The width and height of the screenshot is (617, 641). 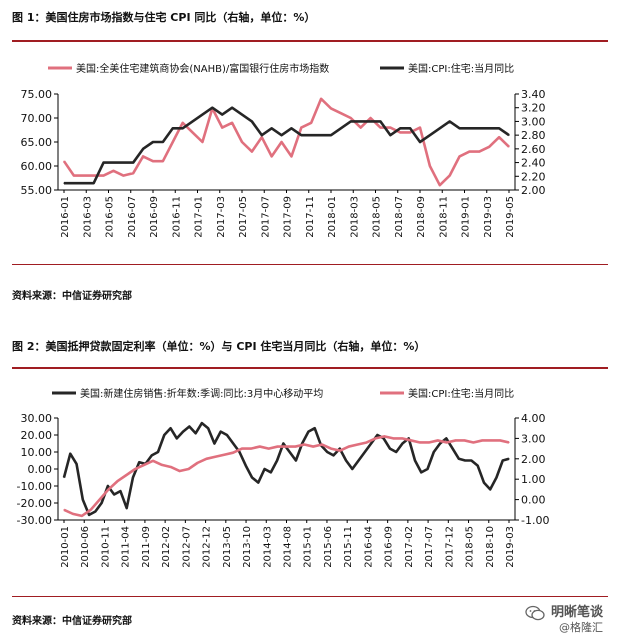 I want to click on left-tick-label: 60.00, so click(x=37, y=166).